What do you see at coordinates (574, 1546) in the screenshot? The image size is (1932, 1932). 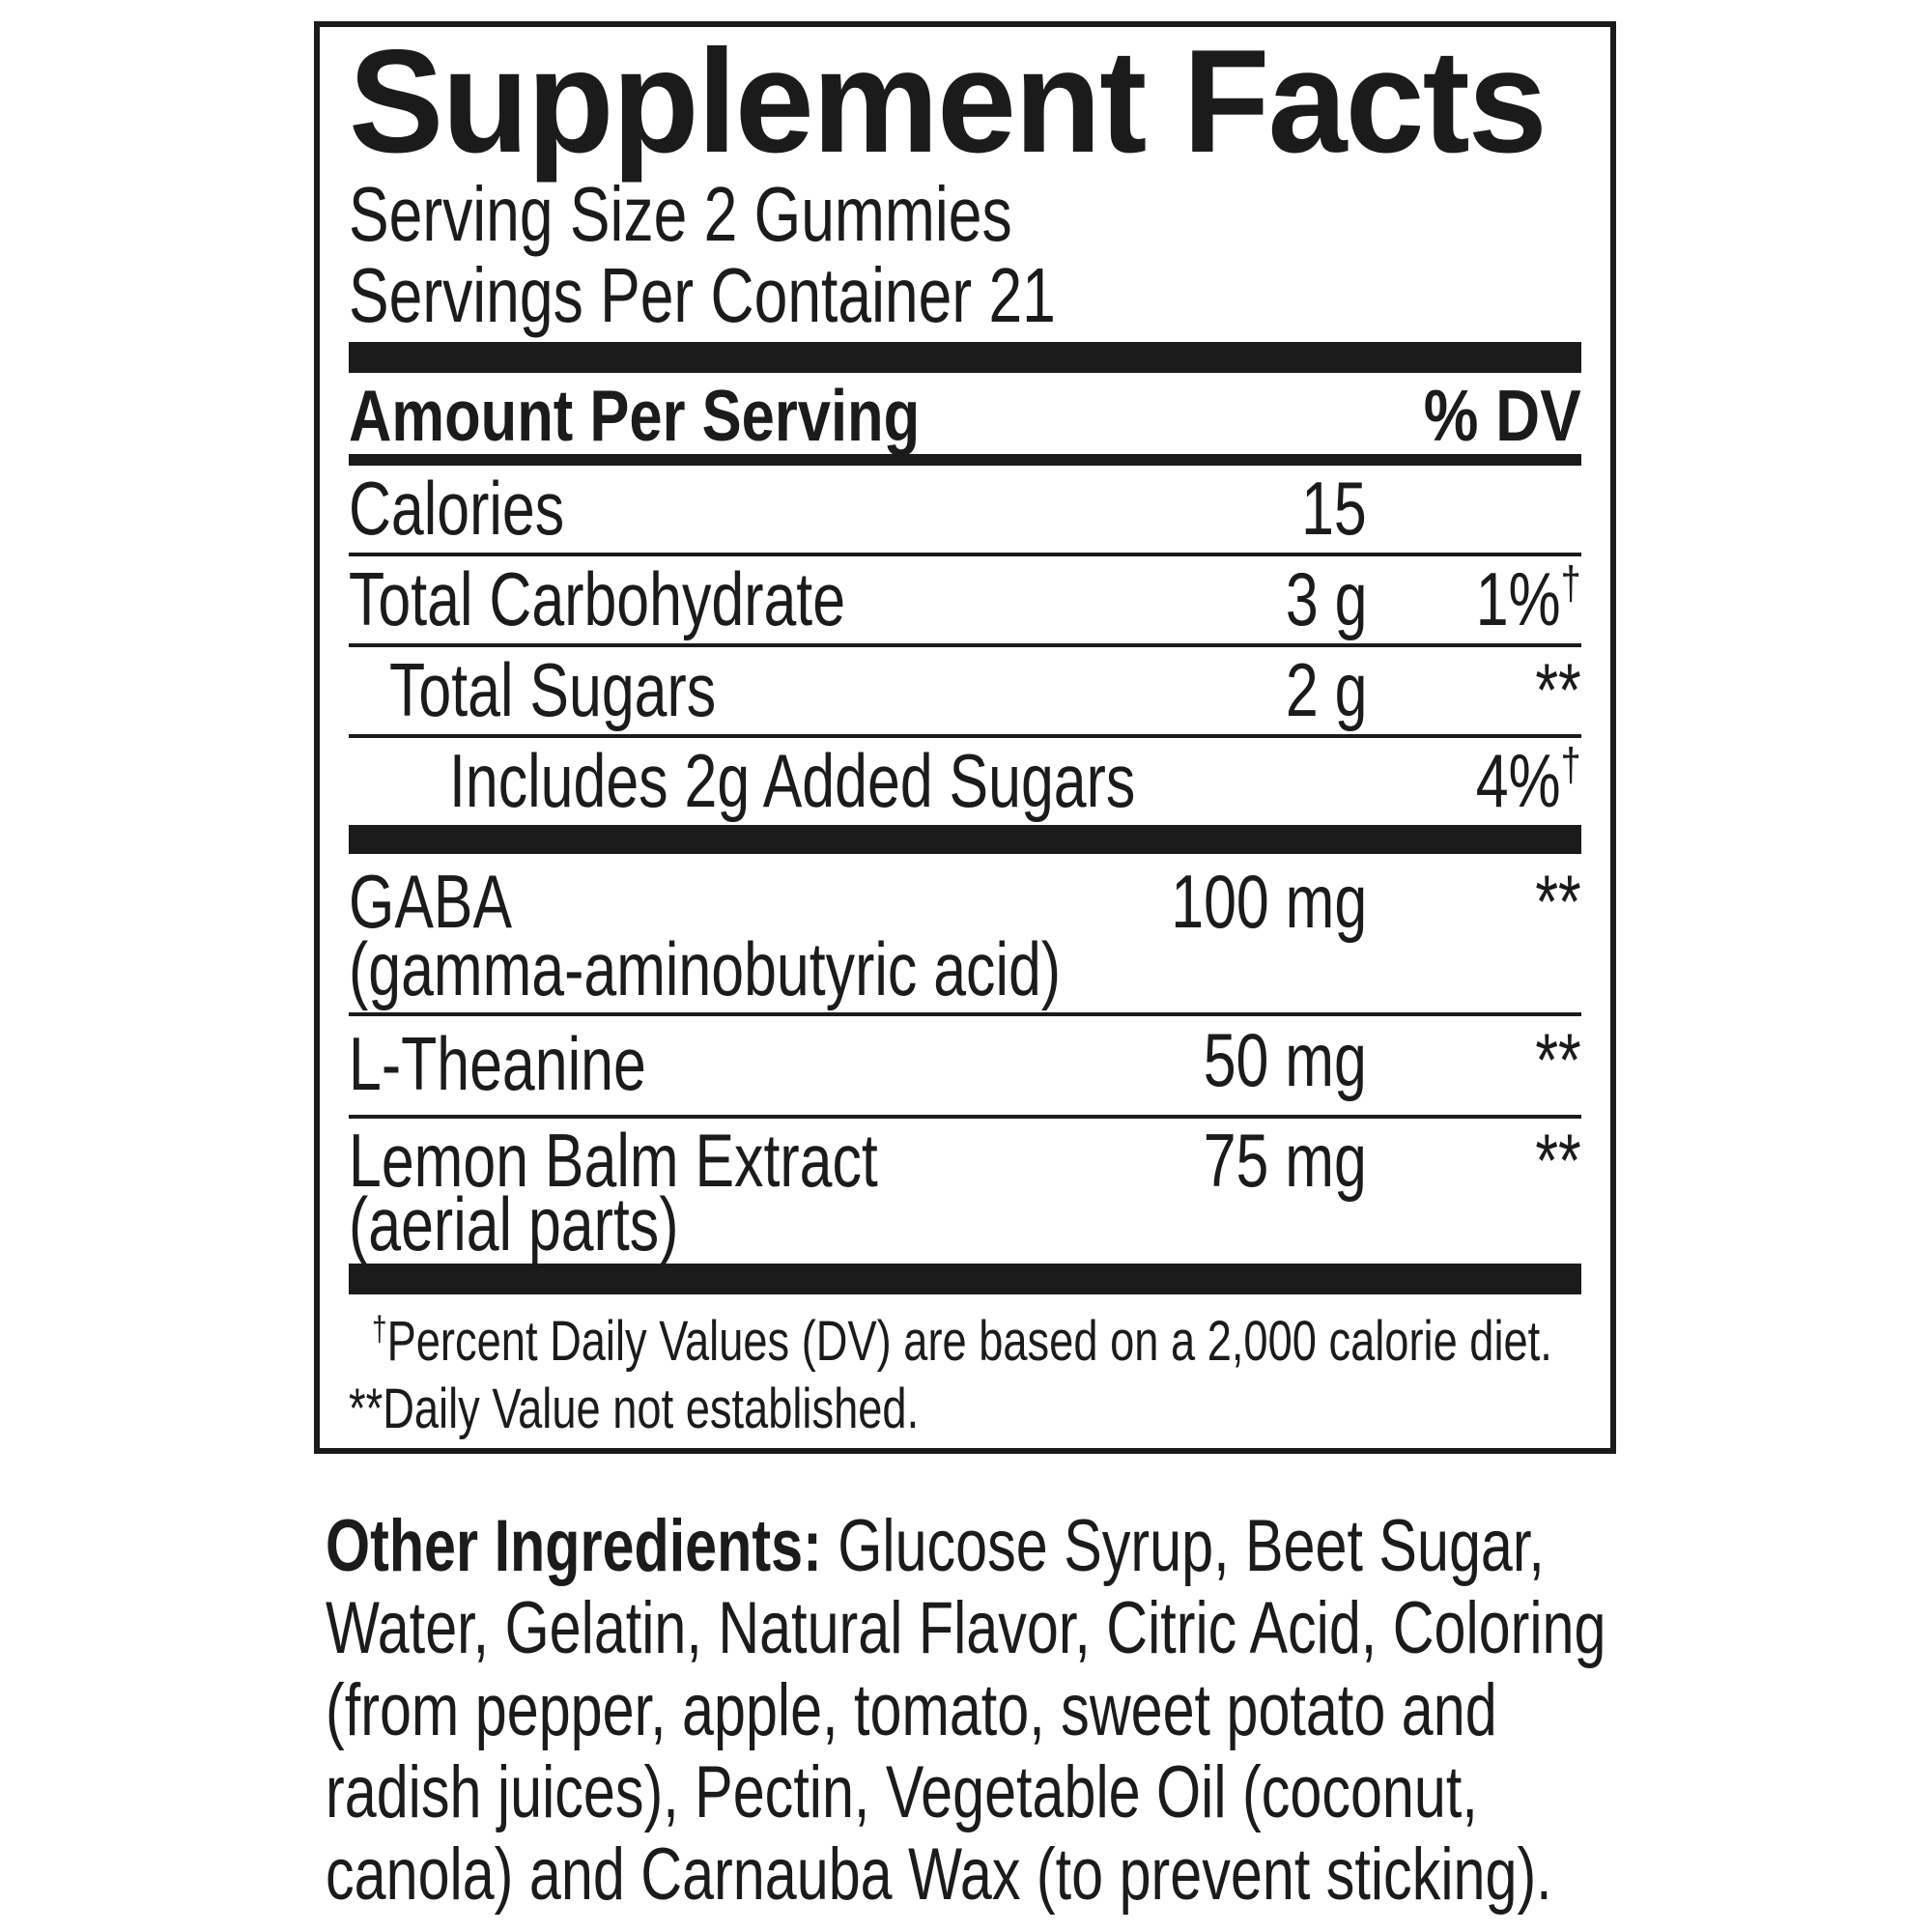 I see `other-ingredients-label: Other Ingredients:` at bounding box center [574, 1546].